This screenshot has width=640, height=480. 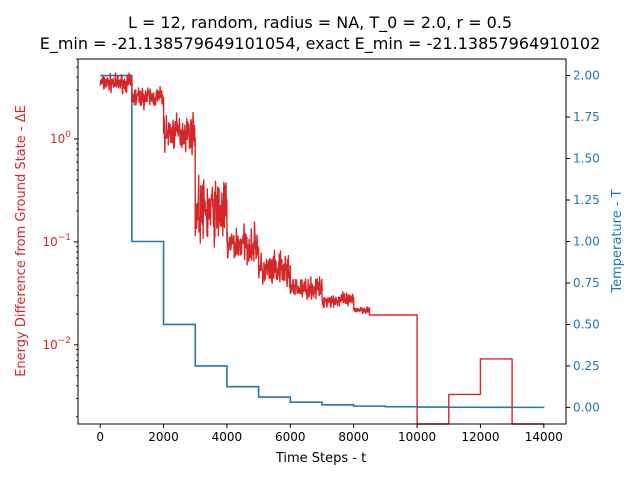 I want to click on right-axis-label: Temperature - T, so click(x=617, y=241).